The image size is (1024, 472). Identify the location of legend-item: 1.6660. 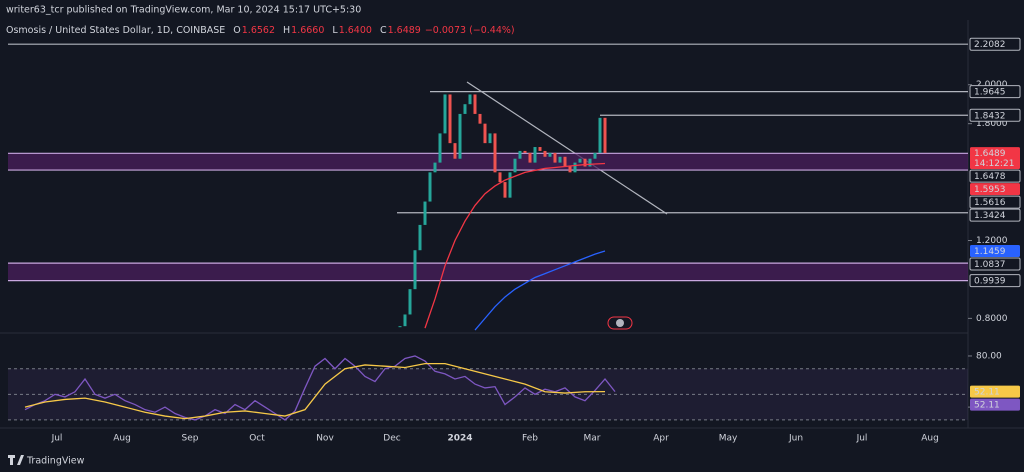
(307, 30).